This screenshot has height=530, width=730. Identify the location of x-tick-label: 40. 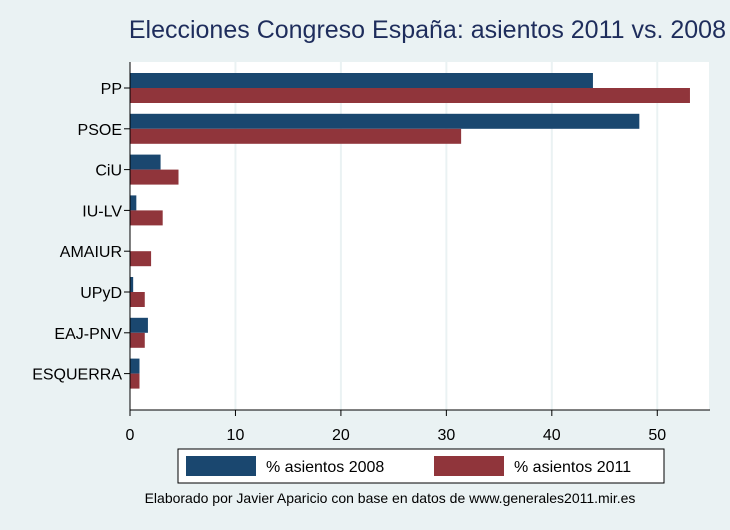
(552, 435).